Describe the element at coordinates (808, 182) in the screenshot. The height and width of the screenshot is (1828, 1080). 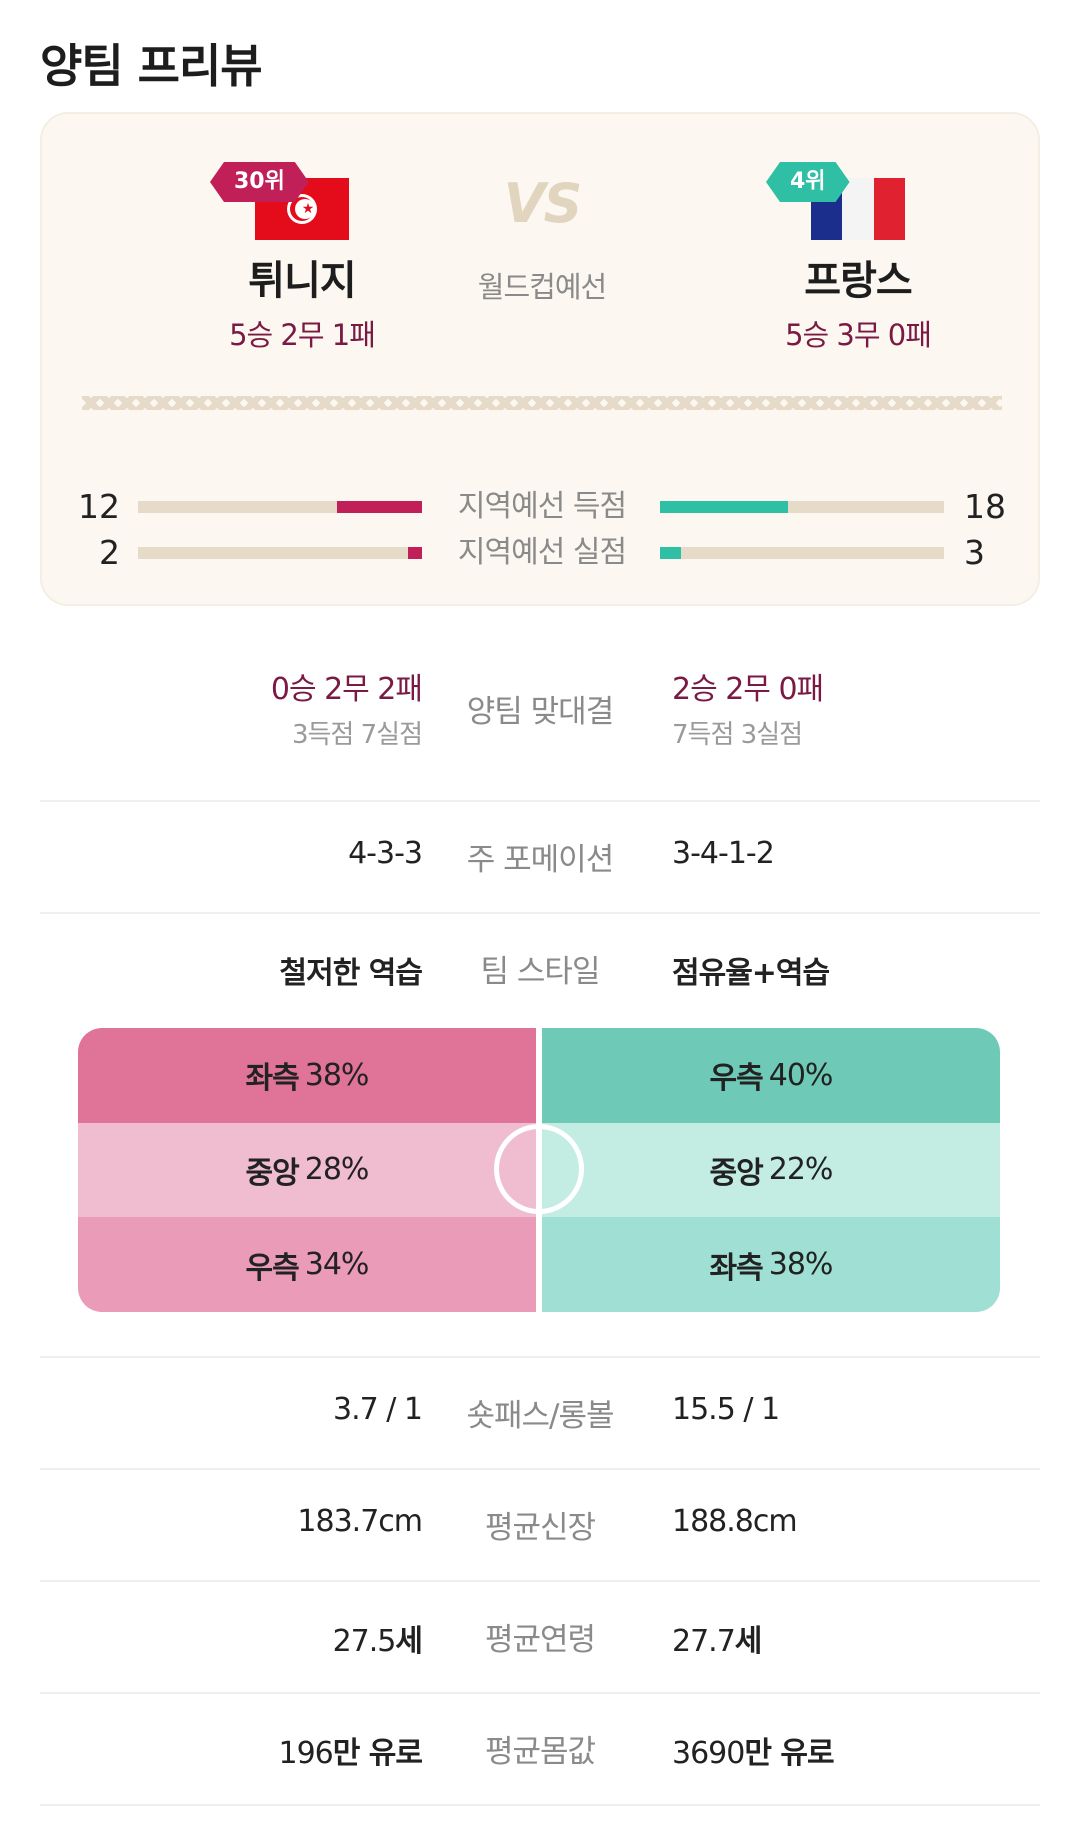
I see `away-rank-badge: 4위` at that location.